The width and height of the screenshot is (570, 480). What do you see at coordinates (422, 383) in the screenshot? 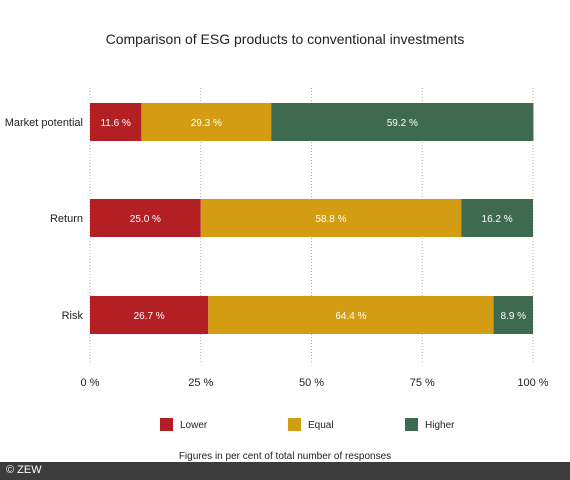
I see `x-tick-label: 75 %` at bounding box center [422, 383].